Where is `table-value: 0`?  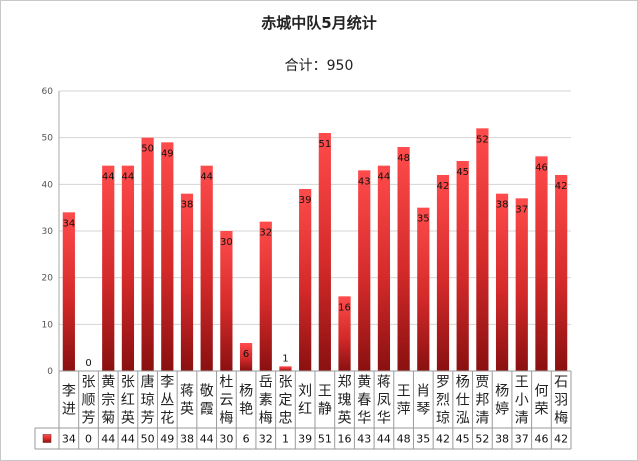
table-value: 0 is located at coordinates (88, 439).